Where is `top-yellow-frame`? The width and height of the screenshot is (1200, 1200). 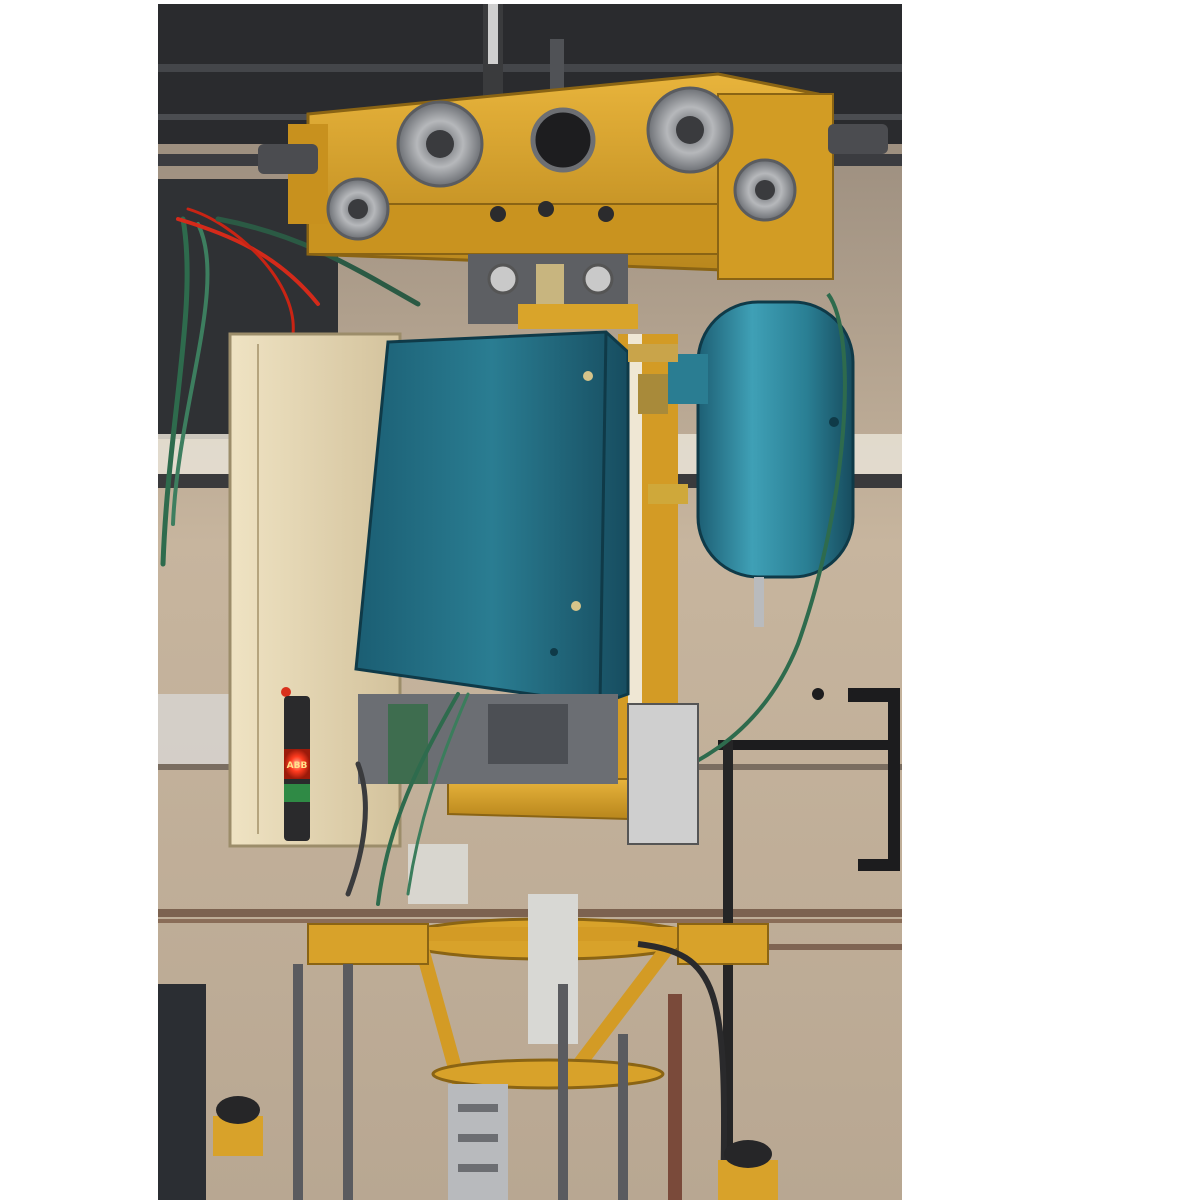 top-yellow-frame is located at coordinates (573, 176).